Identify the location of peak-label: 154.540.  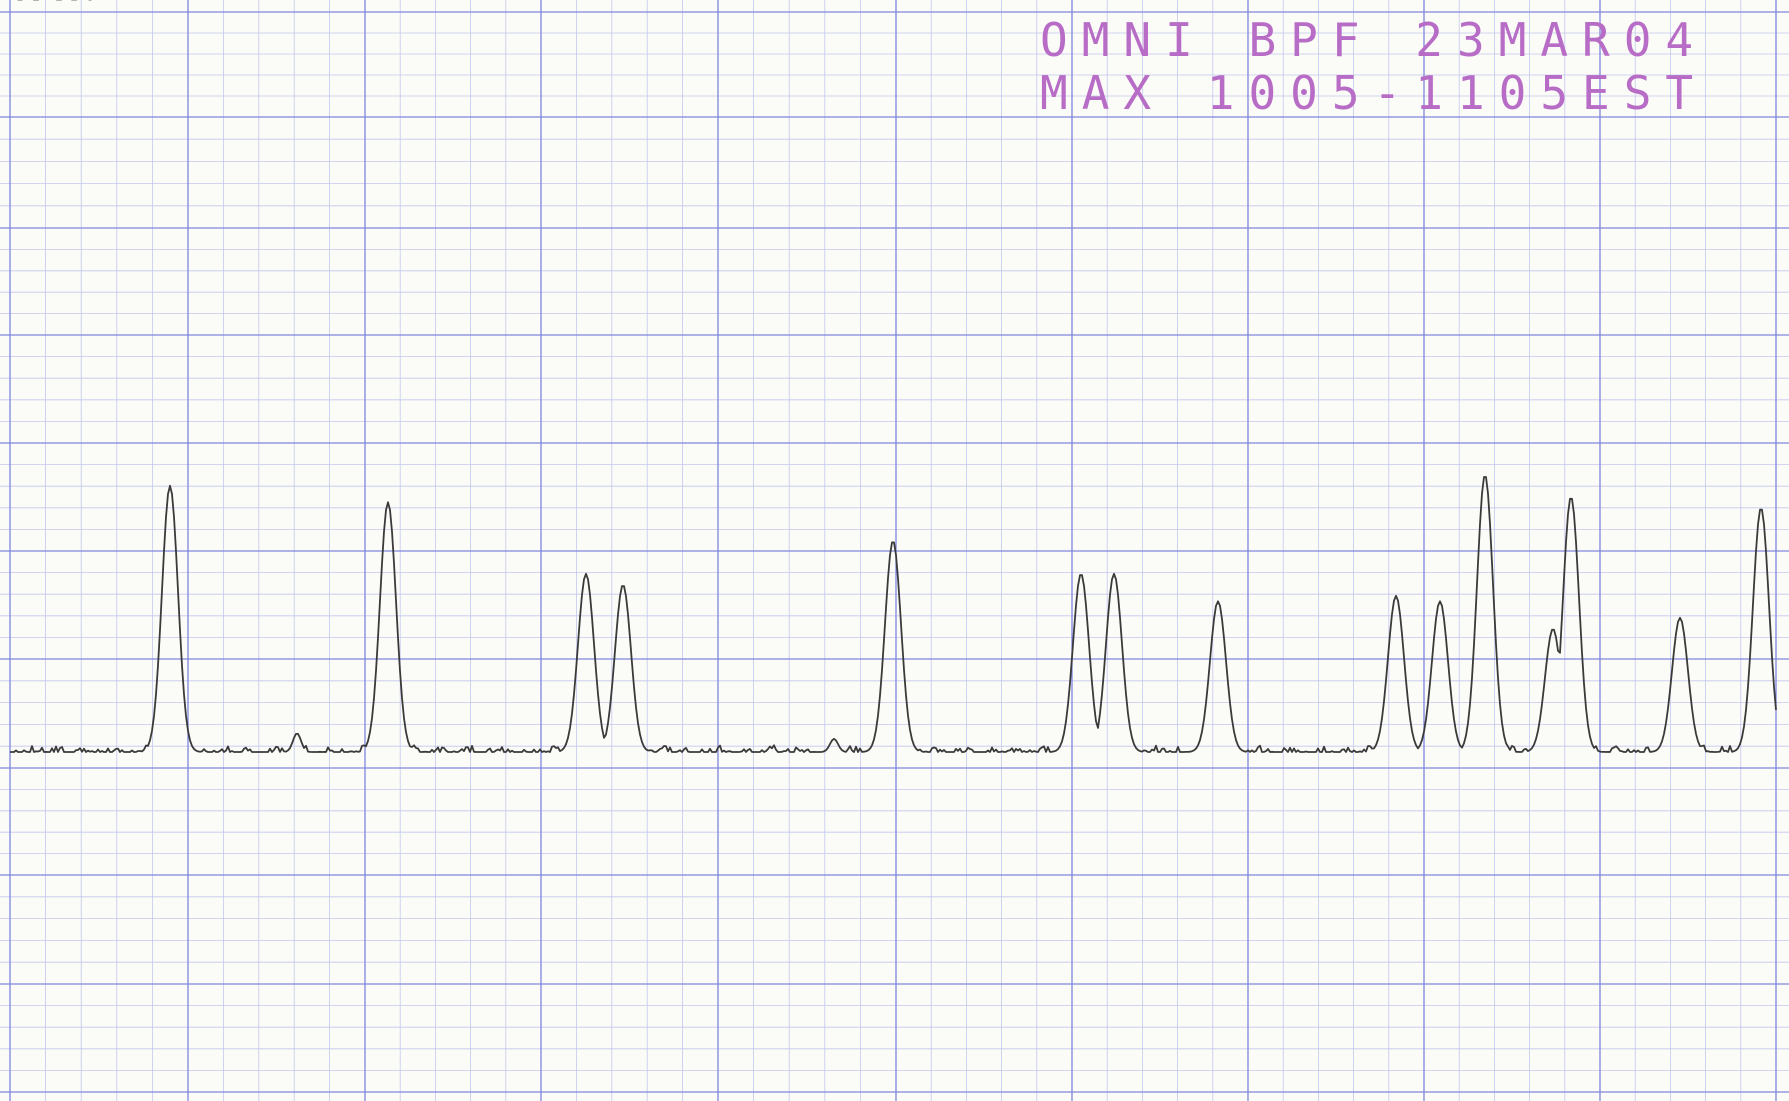
(49, 3).